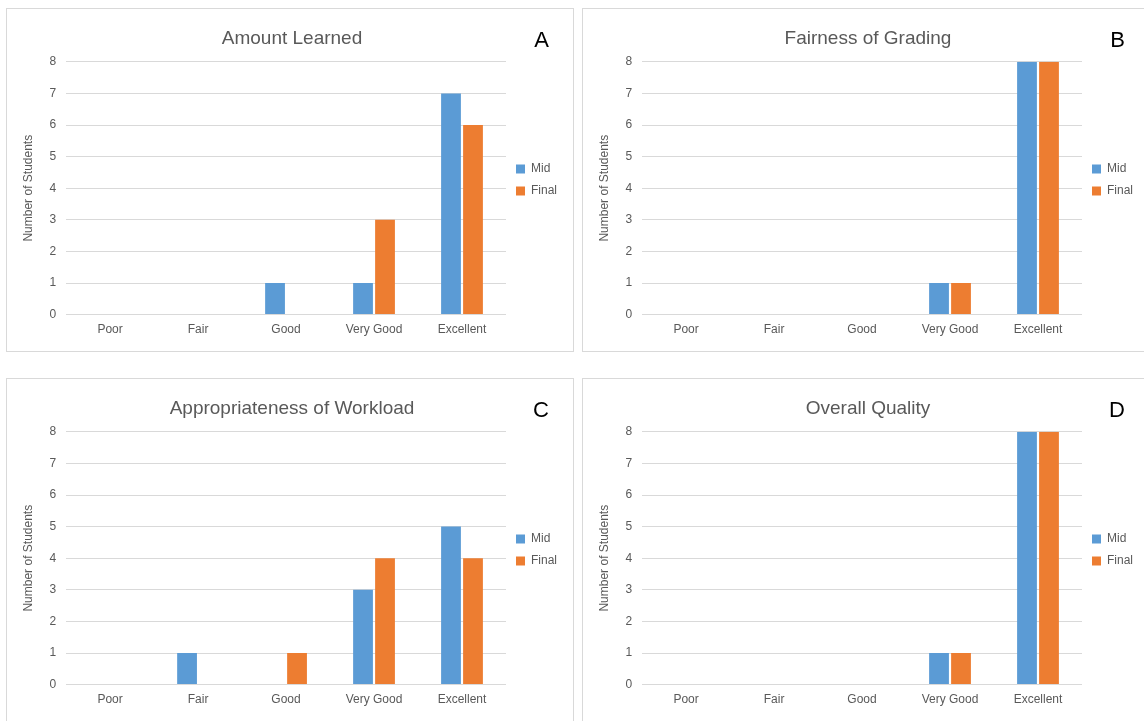  Describe the element at coordinates (1117, 410) in the screenshot. I see `text: D` at that location.